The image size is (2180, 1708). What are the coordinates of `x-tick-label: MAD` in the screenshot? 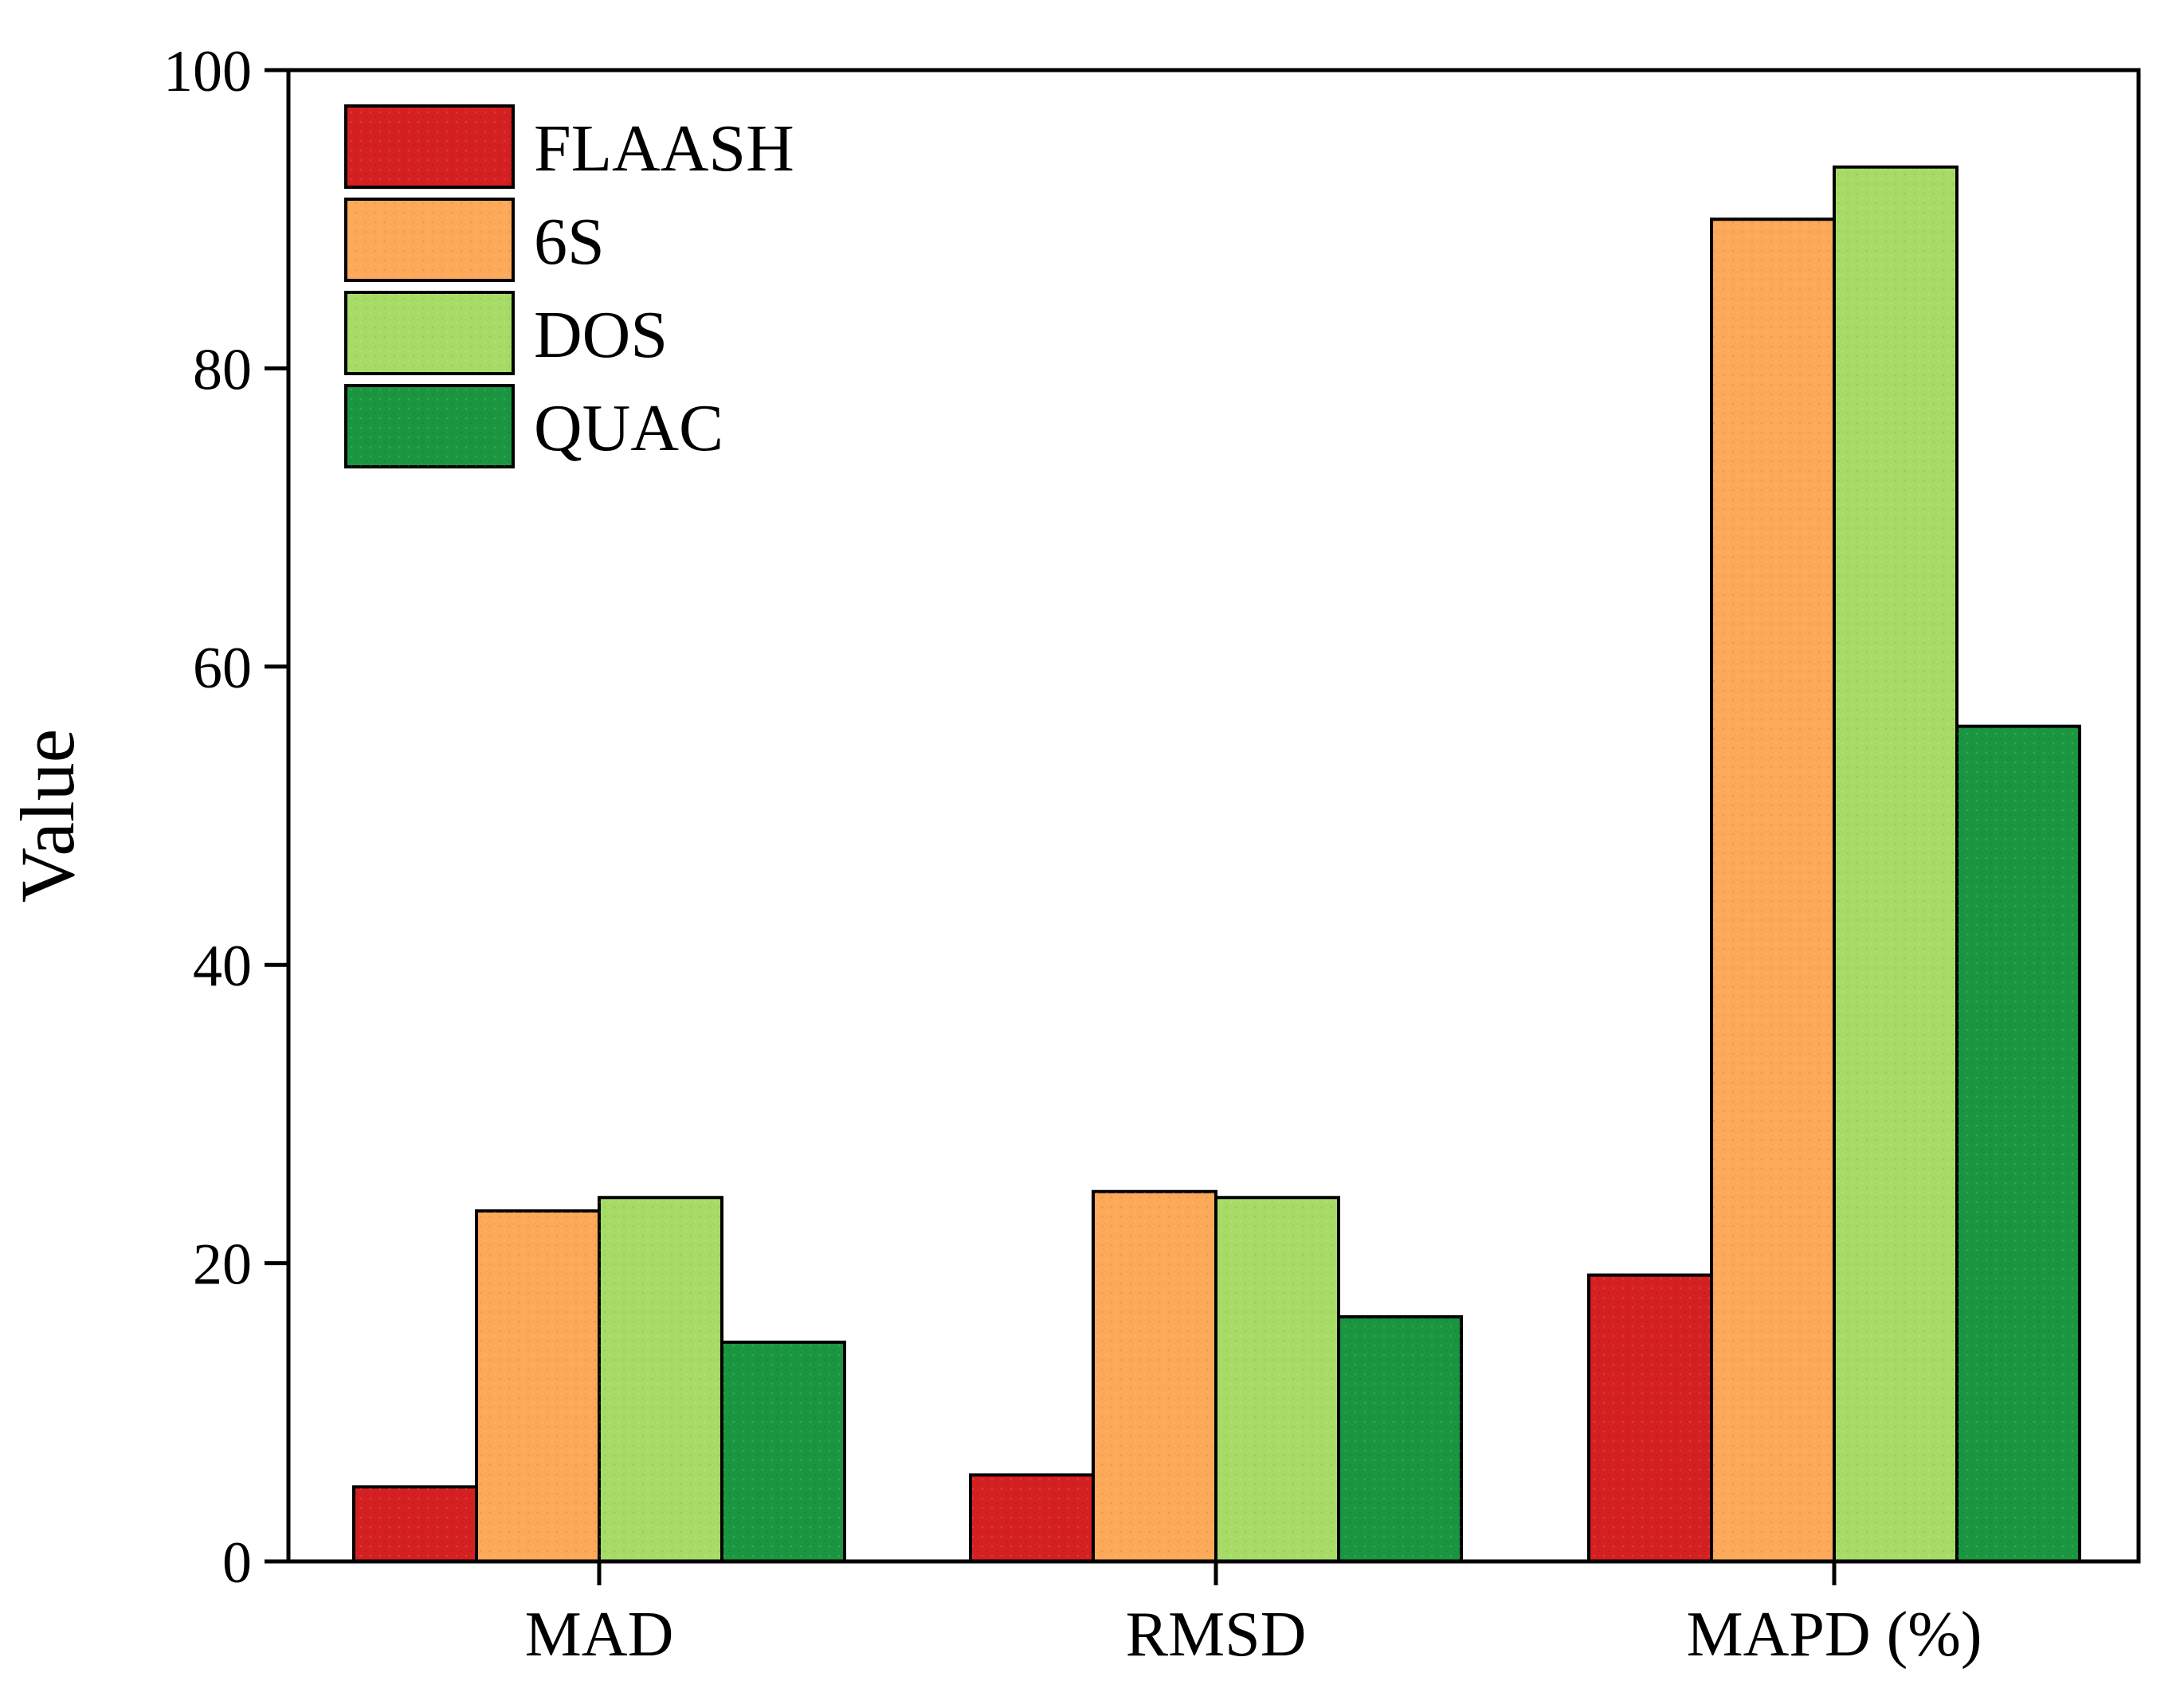 It's located at (600, 1635).